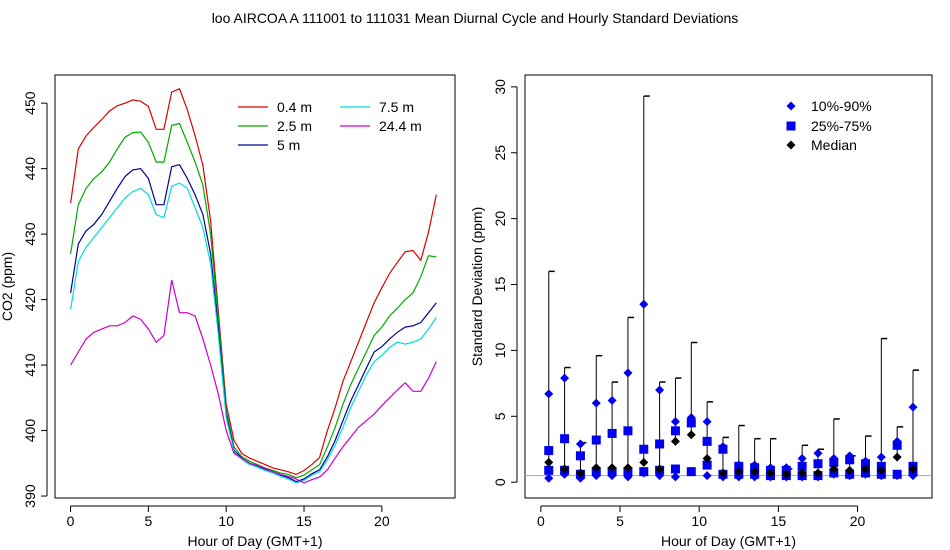 This screenshot has height=550, width=950. What do you see at coordinates (699, 521) in the screenshot?
I see `right-x-tick-label: 10` at bounding box center [699, 521].